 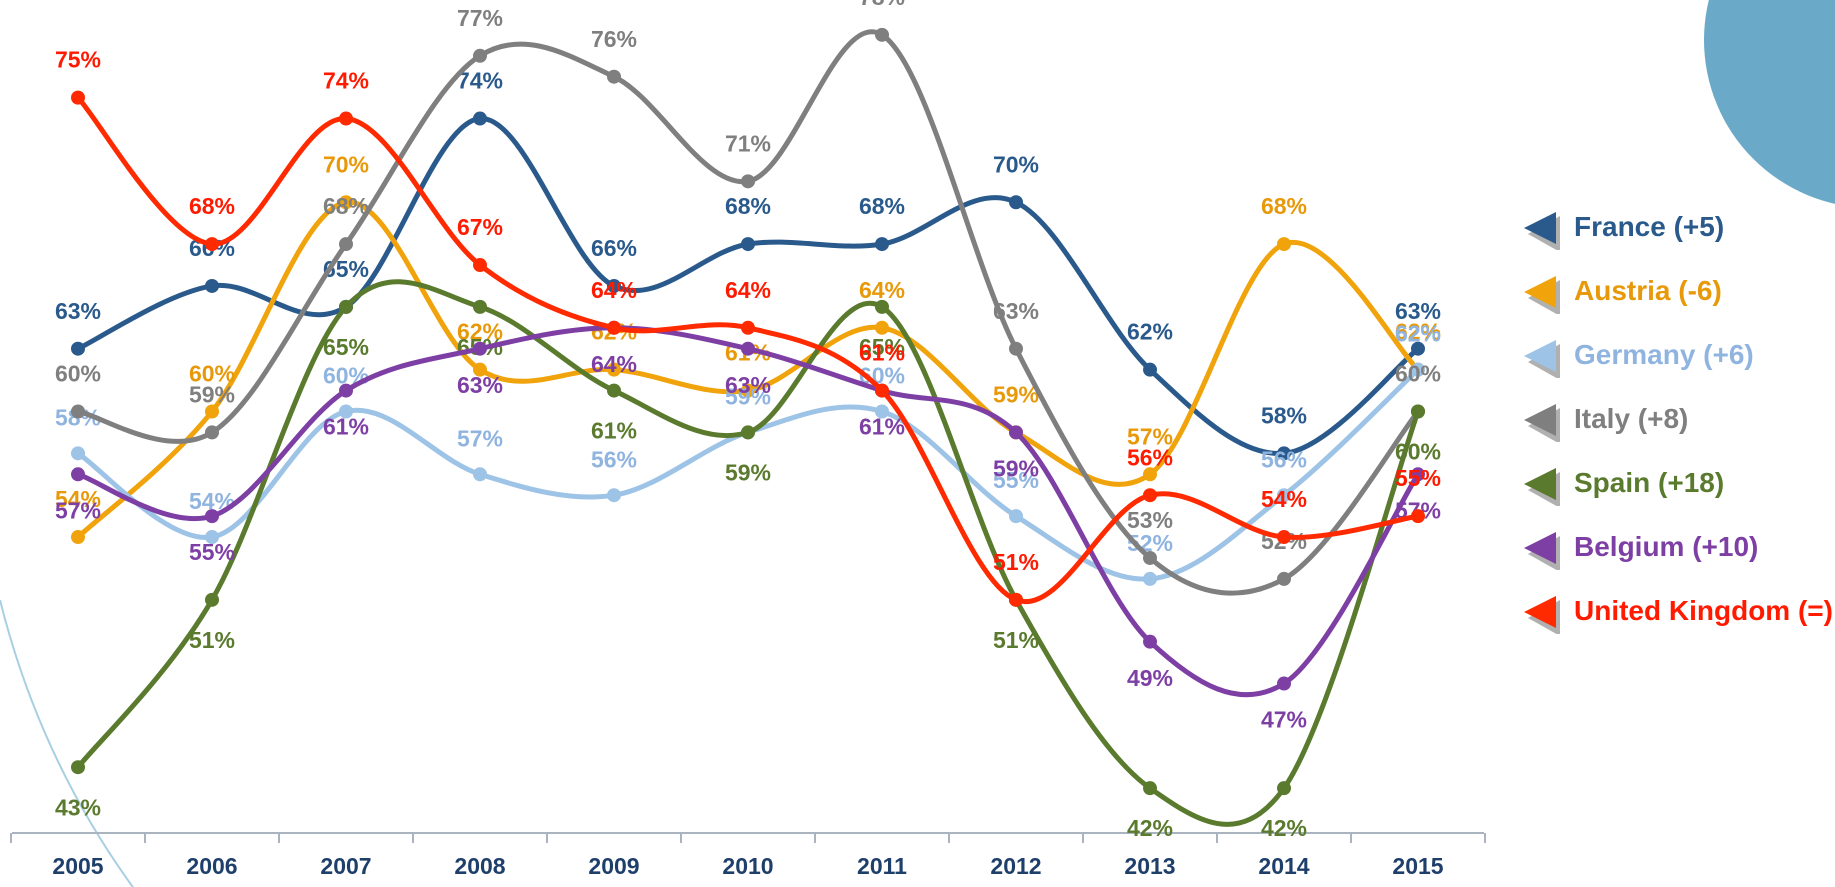 I want to click on data-label: 47%, so click(x=1284, y=720).